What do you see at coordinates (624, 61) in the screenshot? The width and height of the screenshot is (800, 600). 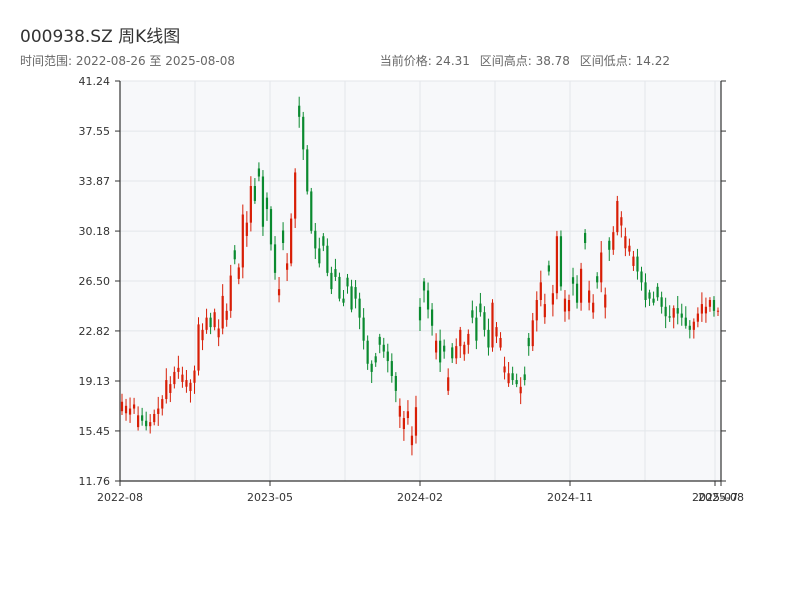 I see `range-low-label: 区间低点: 14.22` at bounding box center [624, 61].